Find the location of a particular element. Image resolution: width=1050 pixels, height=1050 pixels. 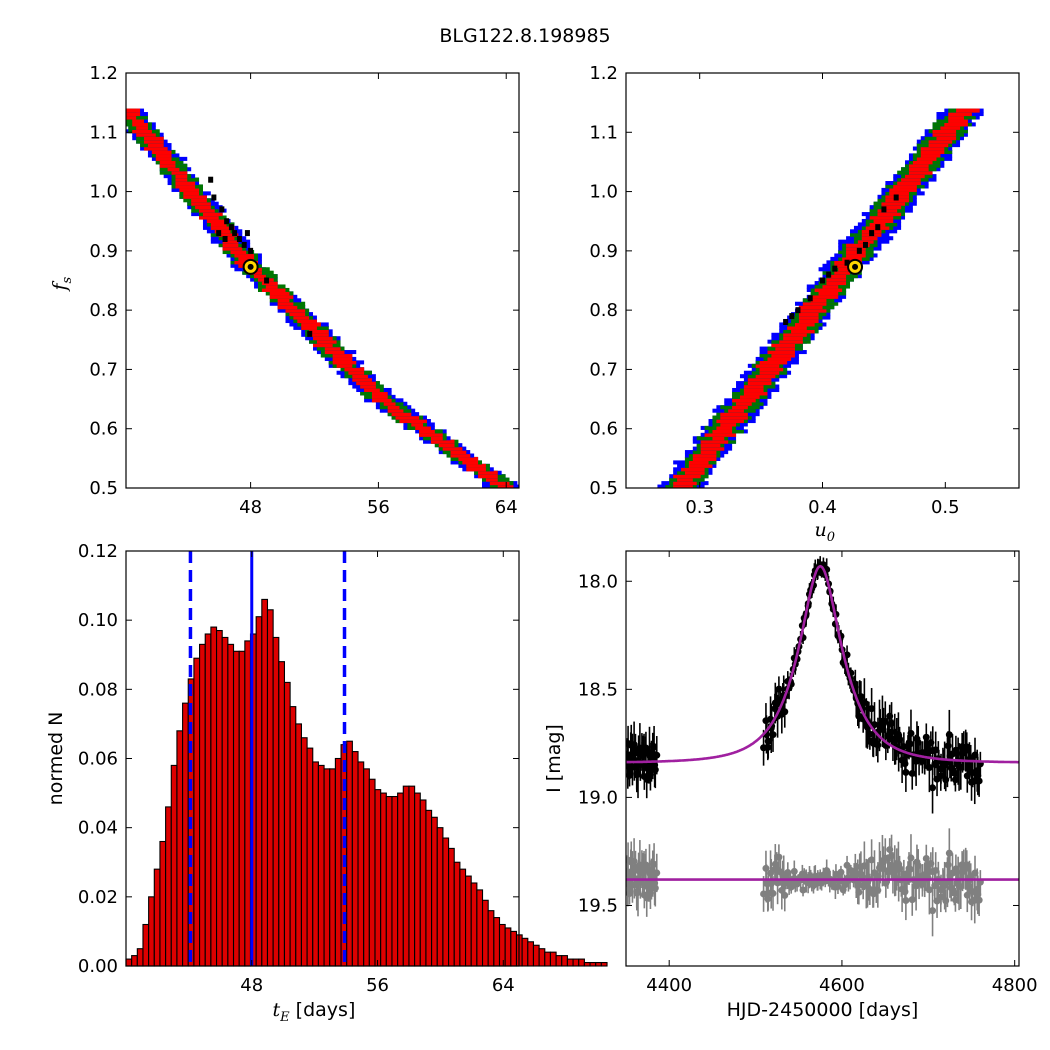

x-tick-label: 0.3 is located at coordinates (699, 507).